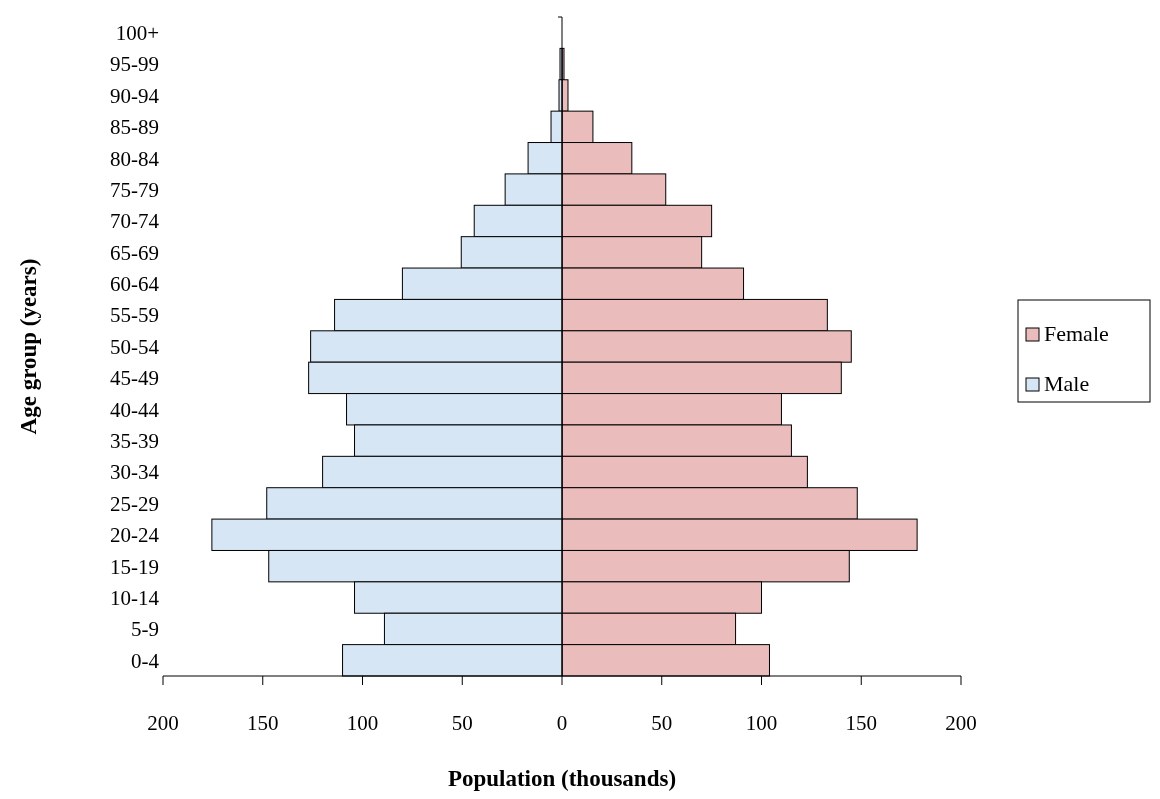 The width and height of the screenshot is (1160, 799). I want to click on x-axis-title: Population (thousands), so click(562, 778).